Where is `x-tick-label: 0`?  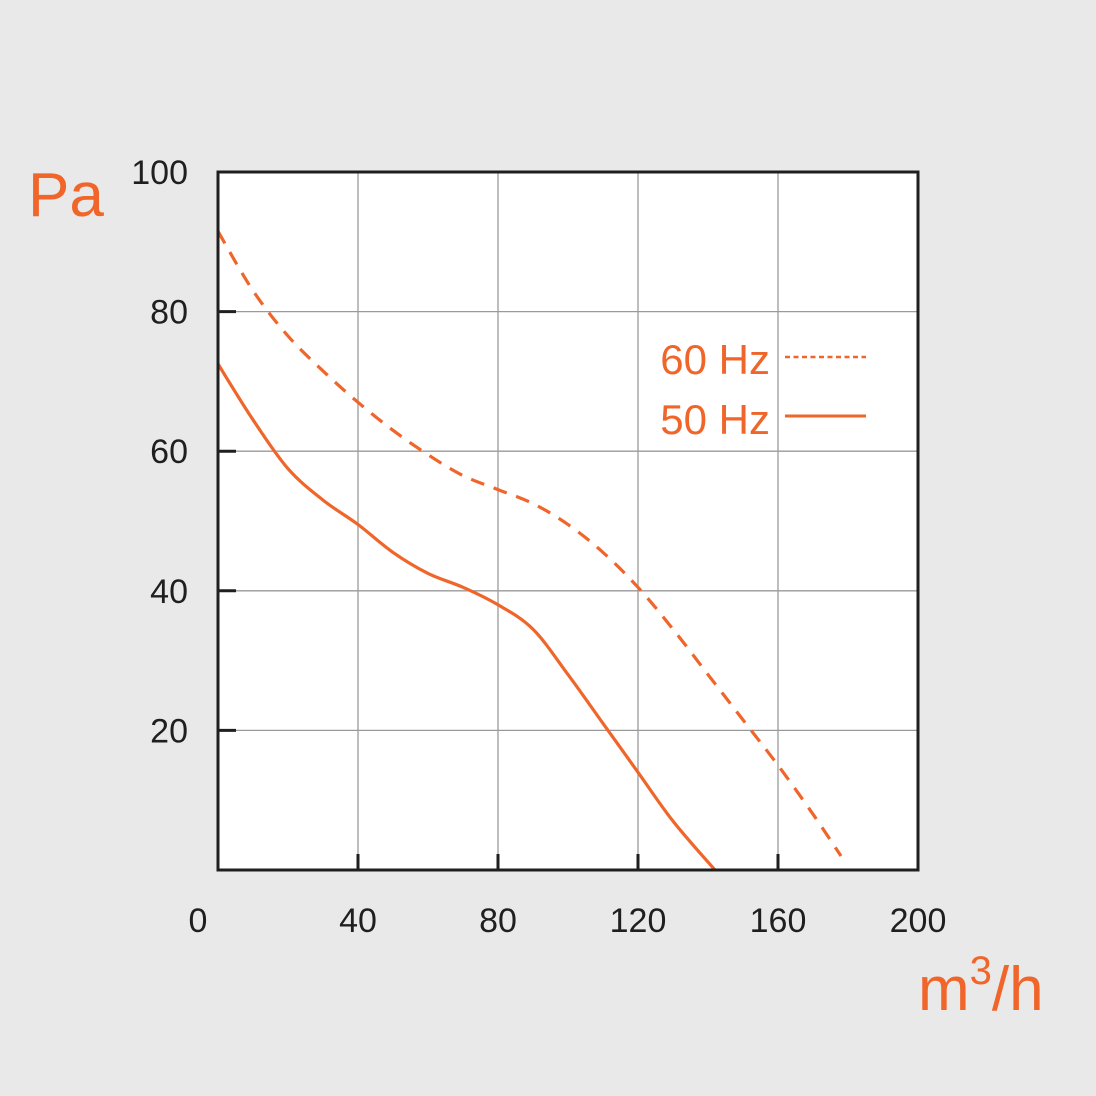
x-tick-label: 0 is located at coordinates (198, 921).